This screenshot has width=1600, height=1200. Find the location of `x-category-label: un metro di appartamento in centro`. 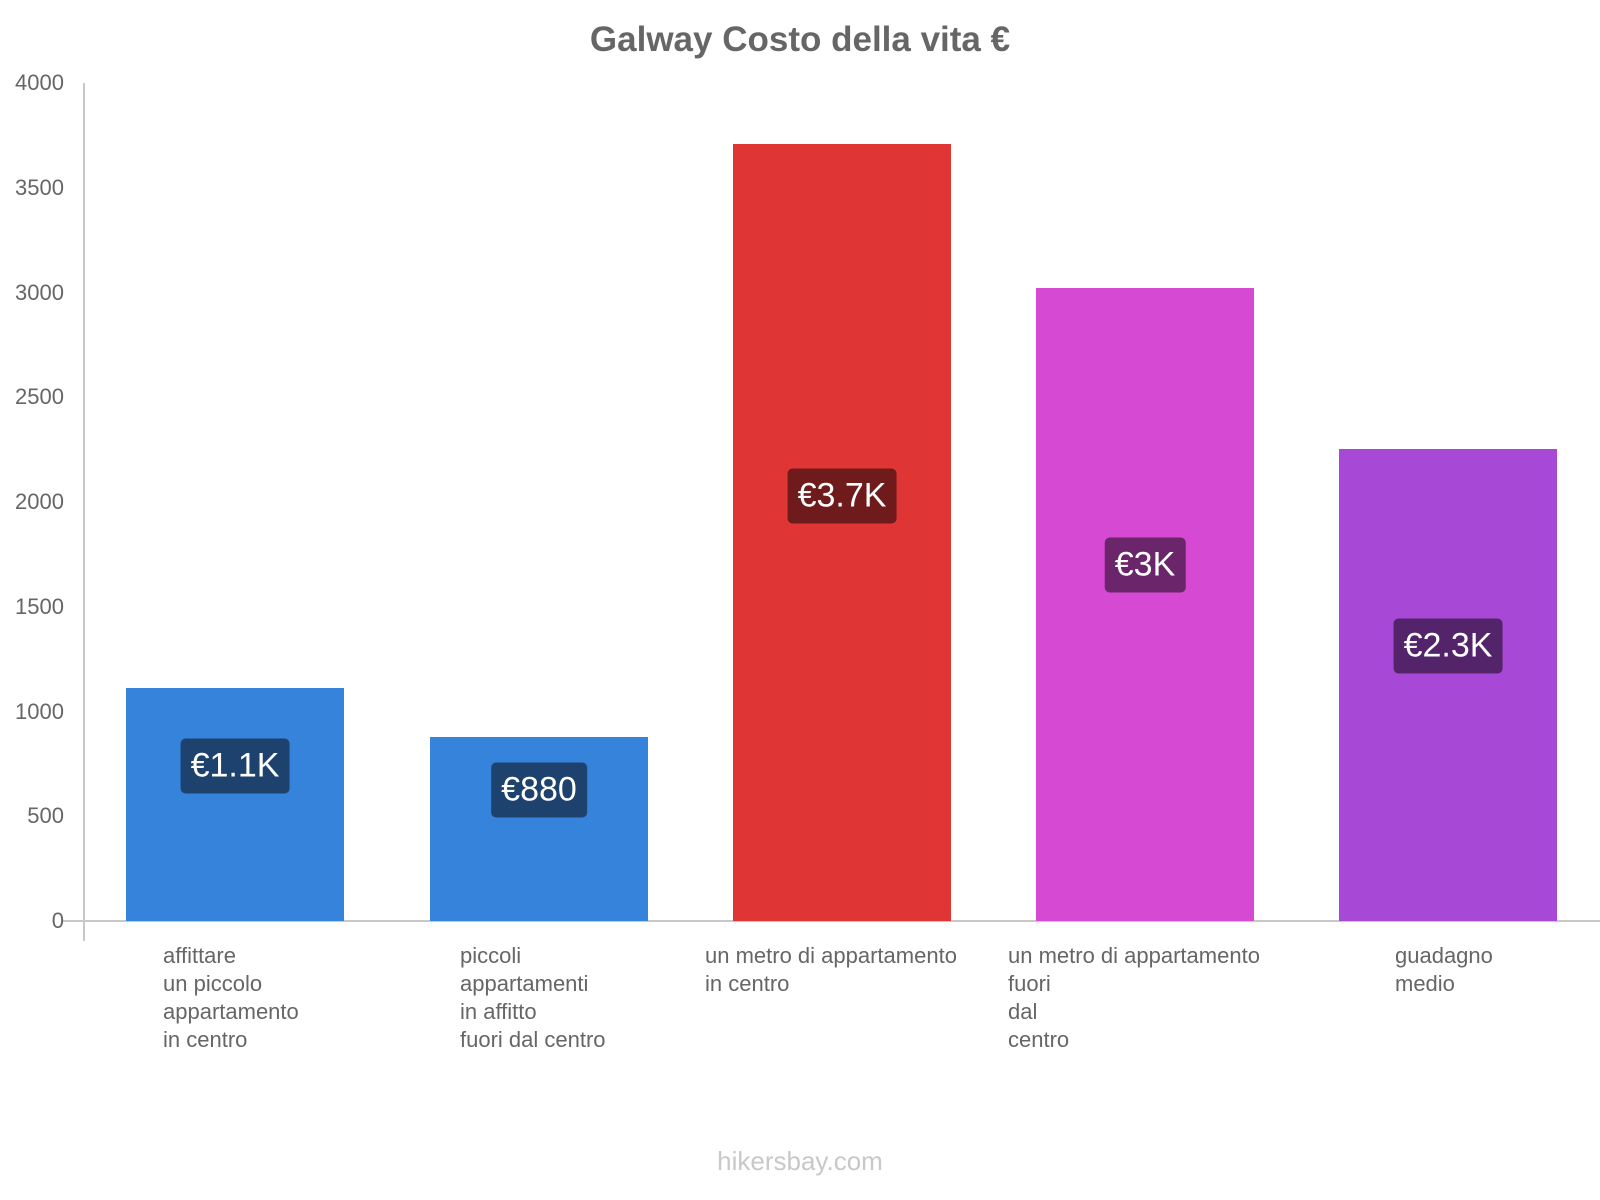

x-category-label: un metro di appartamento in centro is located at coordinates (831, 969).